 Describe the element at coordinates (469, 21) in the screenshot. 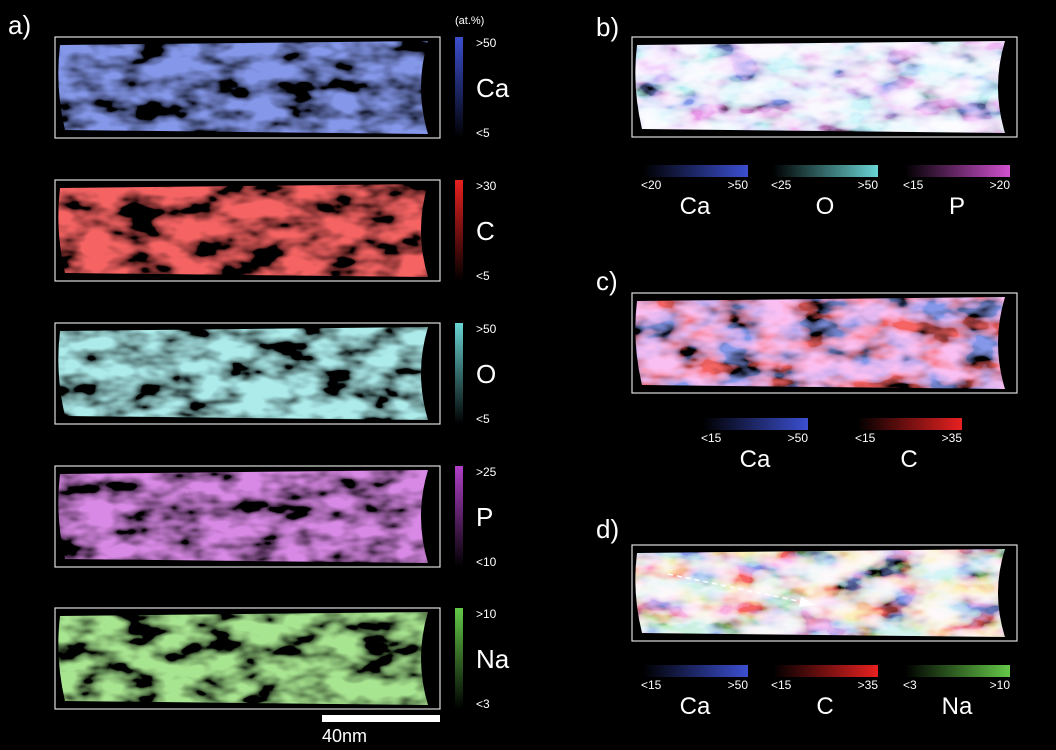

I see `unit-label: (at.%)` at that location.